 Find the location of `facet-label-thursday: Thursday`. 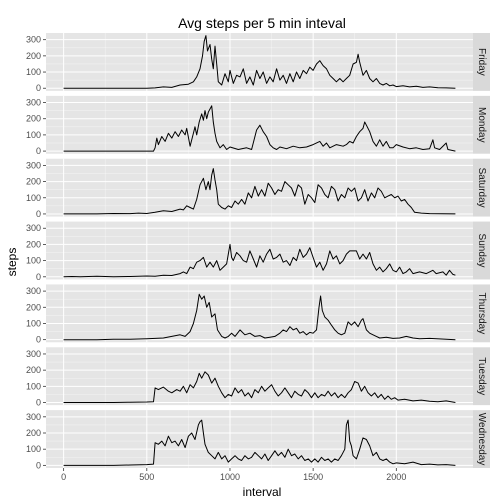

facet-label-thursday: Thursday is located at coordinates (481, 314).